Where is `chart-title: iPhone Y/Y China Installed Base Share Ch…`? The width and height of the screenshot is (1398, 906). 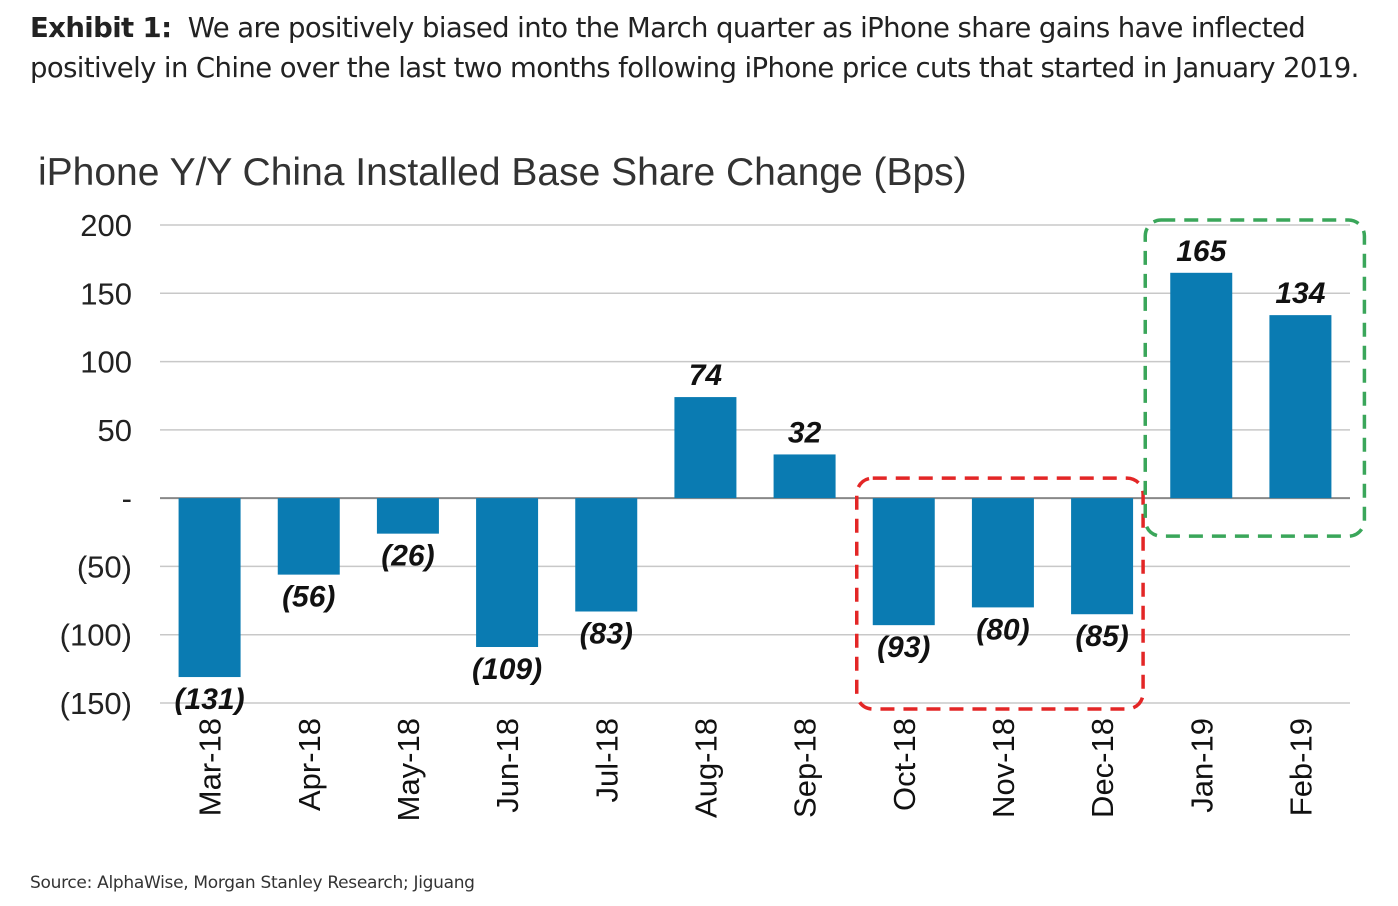
chart-title: iPhone Y/Y China Installed Base Share Ch… is located at coordinates (502, 172).